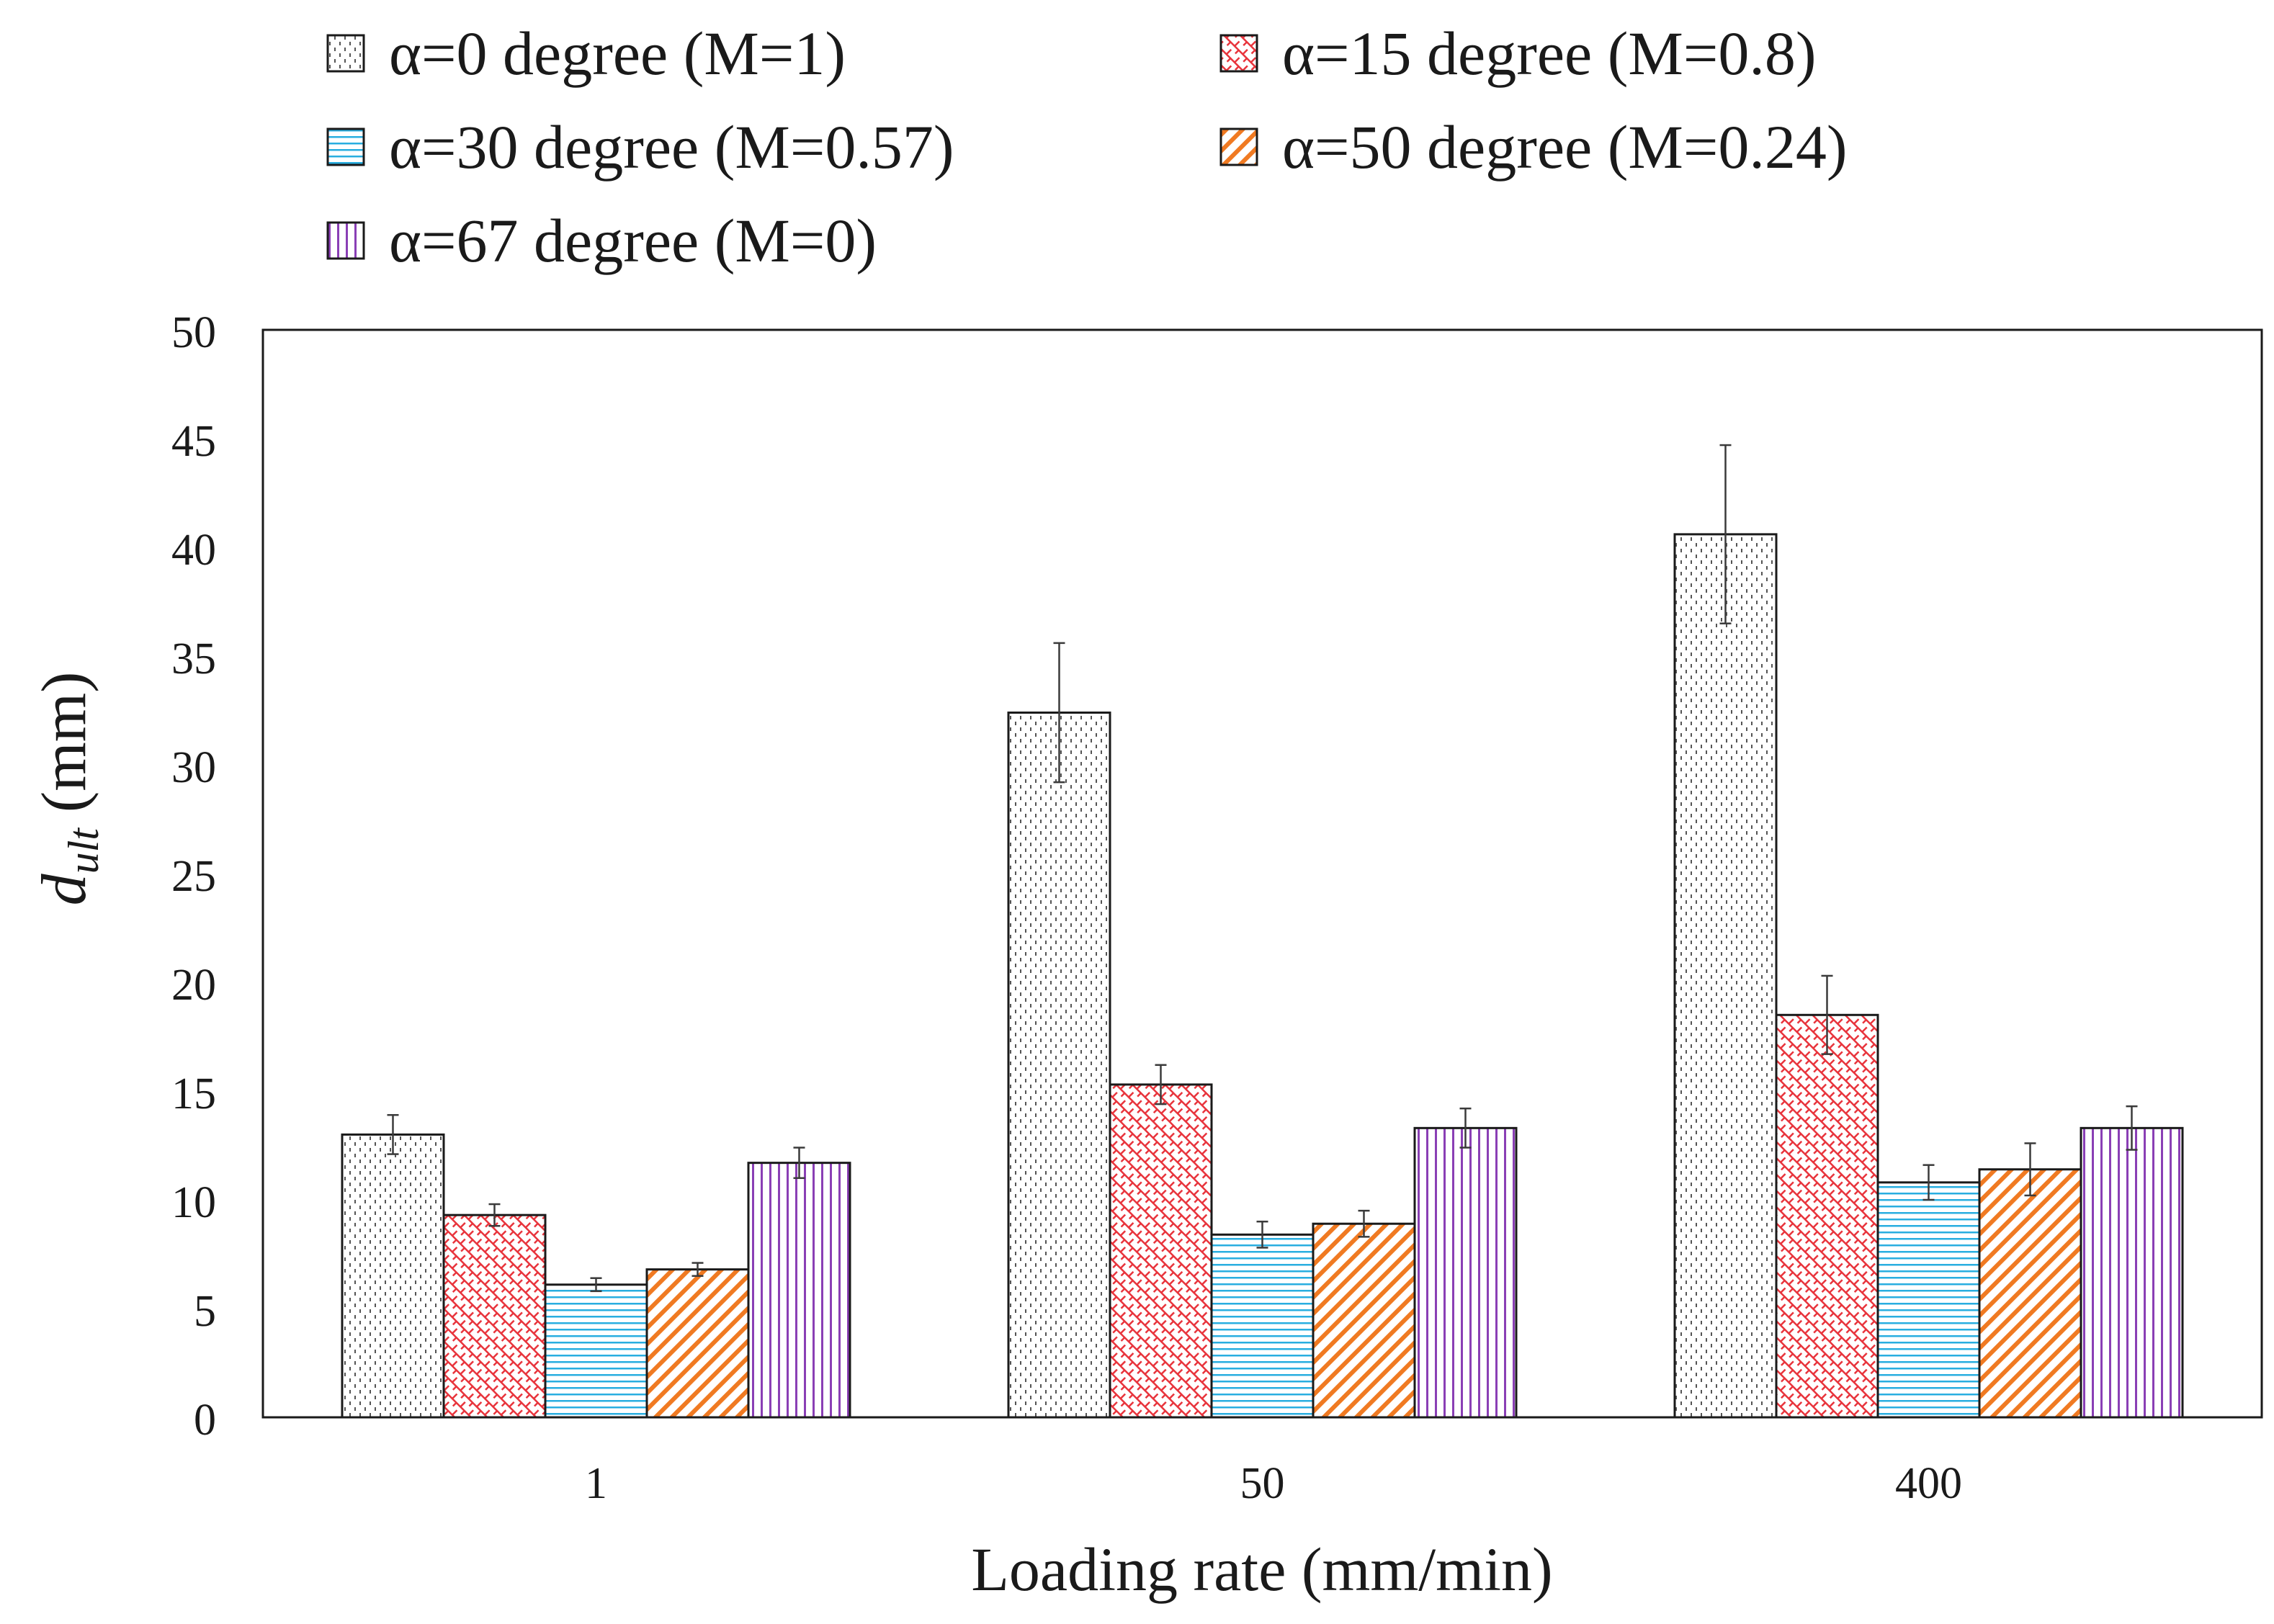 Image resolution: width=2274 pixels, height=1624 pixels. I want to click on x-tick-label: 400, so click(1928, 1484).